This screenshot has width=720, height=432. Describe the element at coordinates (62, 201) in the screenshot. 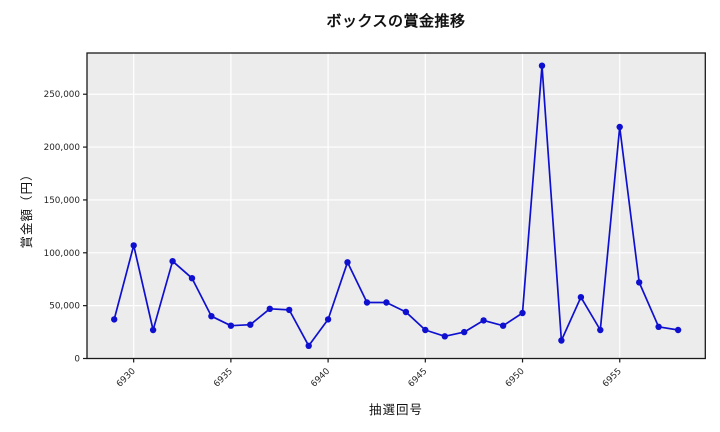

I see `y-tick-label: 150,000` at that location.